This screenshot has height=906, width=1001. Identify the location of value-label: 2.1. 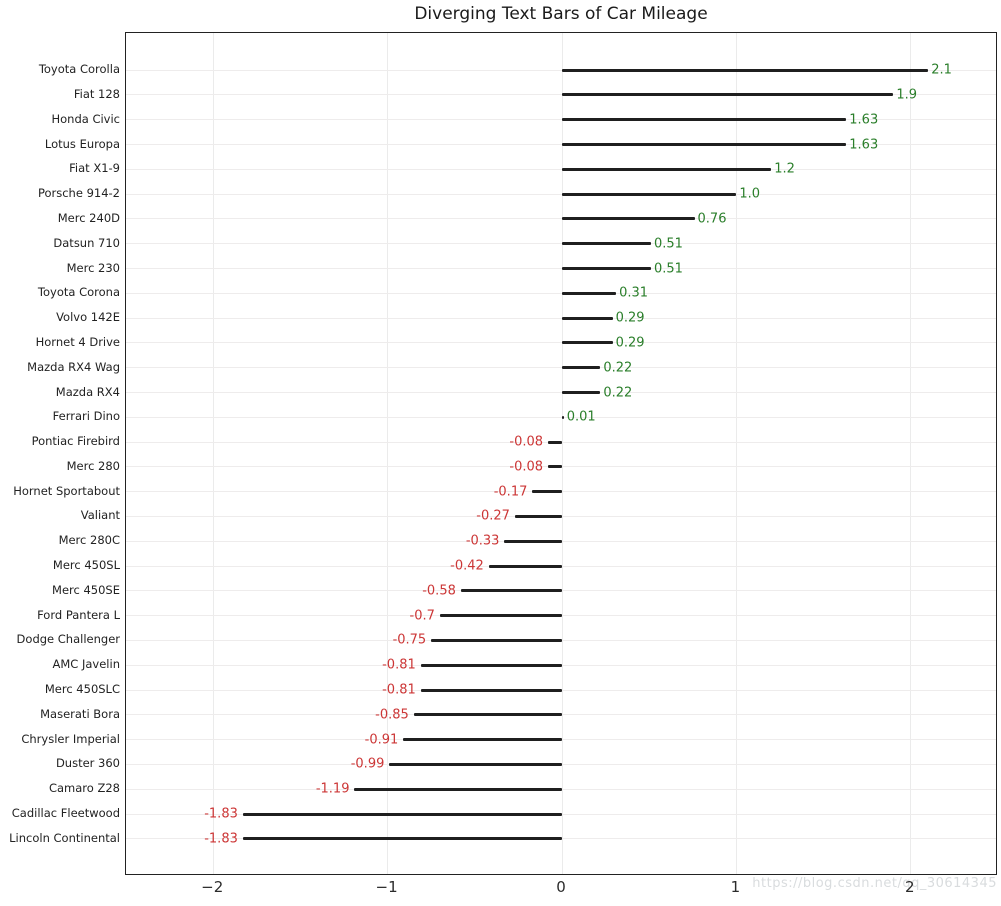
(941, 70).